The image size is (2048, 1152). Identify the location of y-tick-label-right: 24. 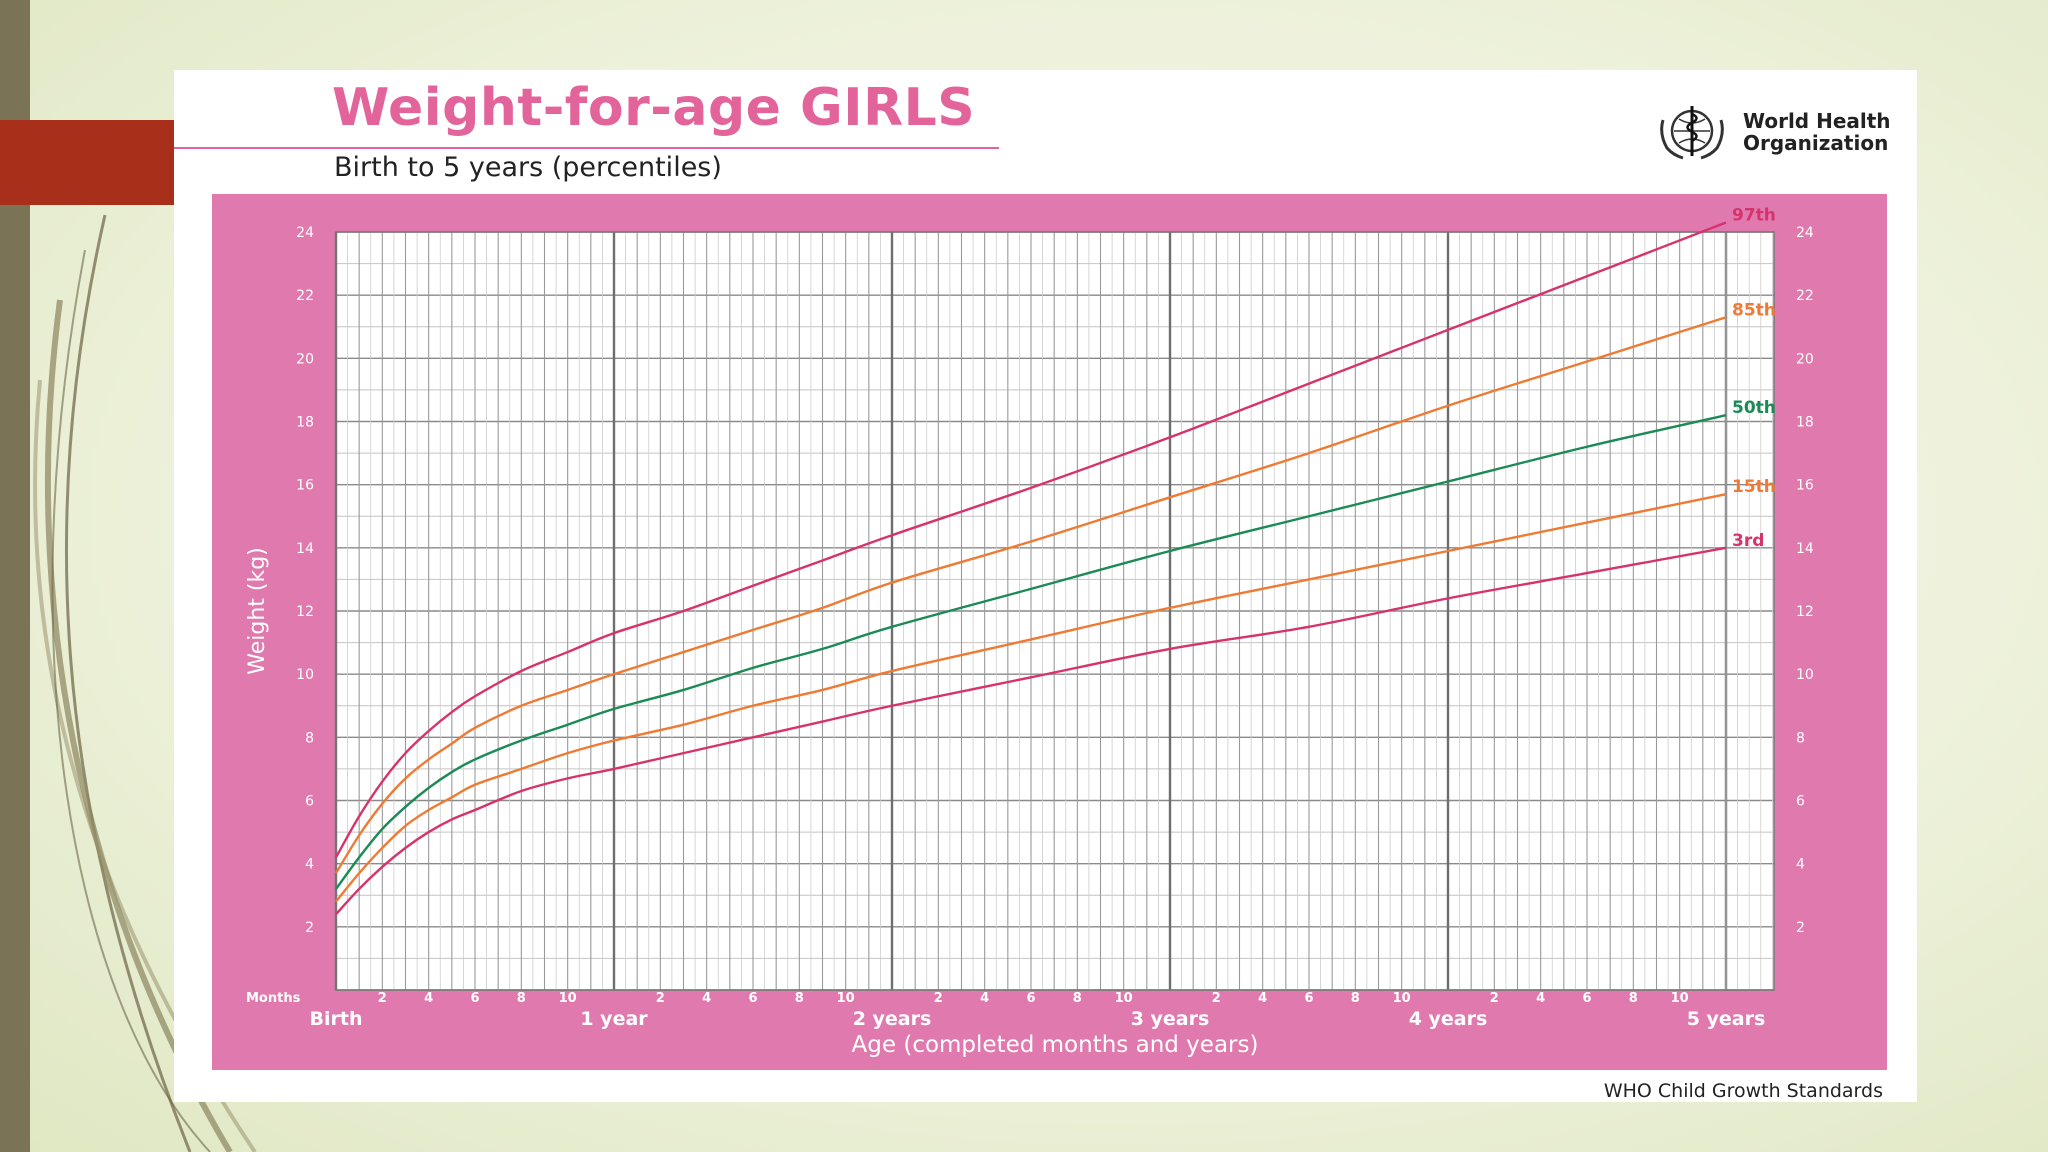
(1805, 233).